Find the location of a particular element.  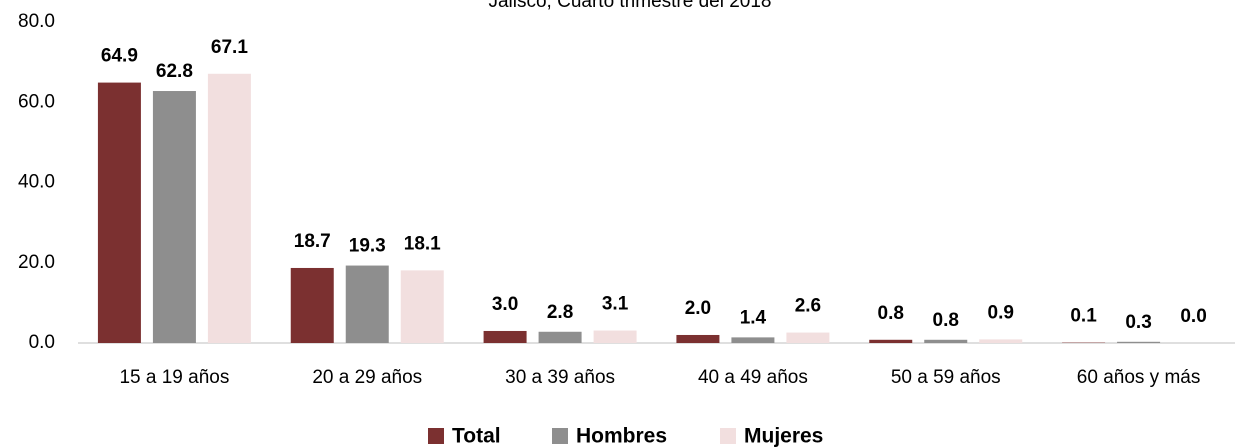

data-label: 64.9 is located at coordinates (119, 56).